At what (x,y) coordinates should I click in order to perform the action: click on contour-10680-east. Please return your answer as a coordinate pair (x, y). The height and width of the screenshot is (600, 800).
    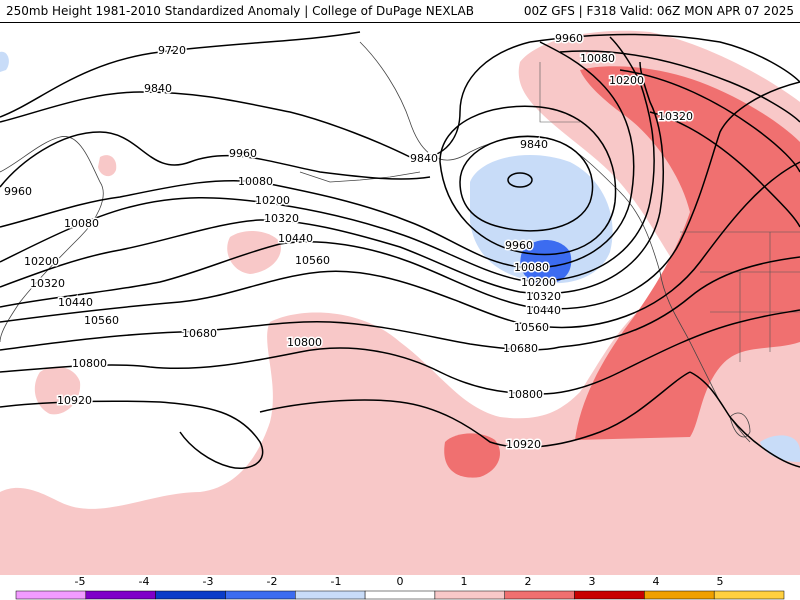
    Looking at the image, I should click on (679, 302).